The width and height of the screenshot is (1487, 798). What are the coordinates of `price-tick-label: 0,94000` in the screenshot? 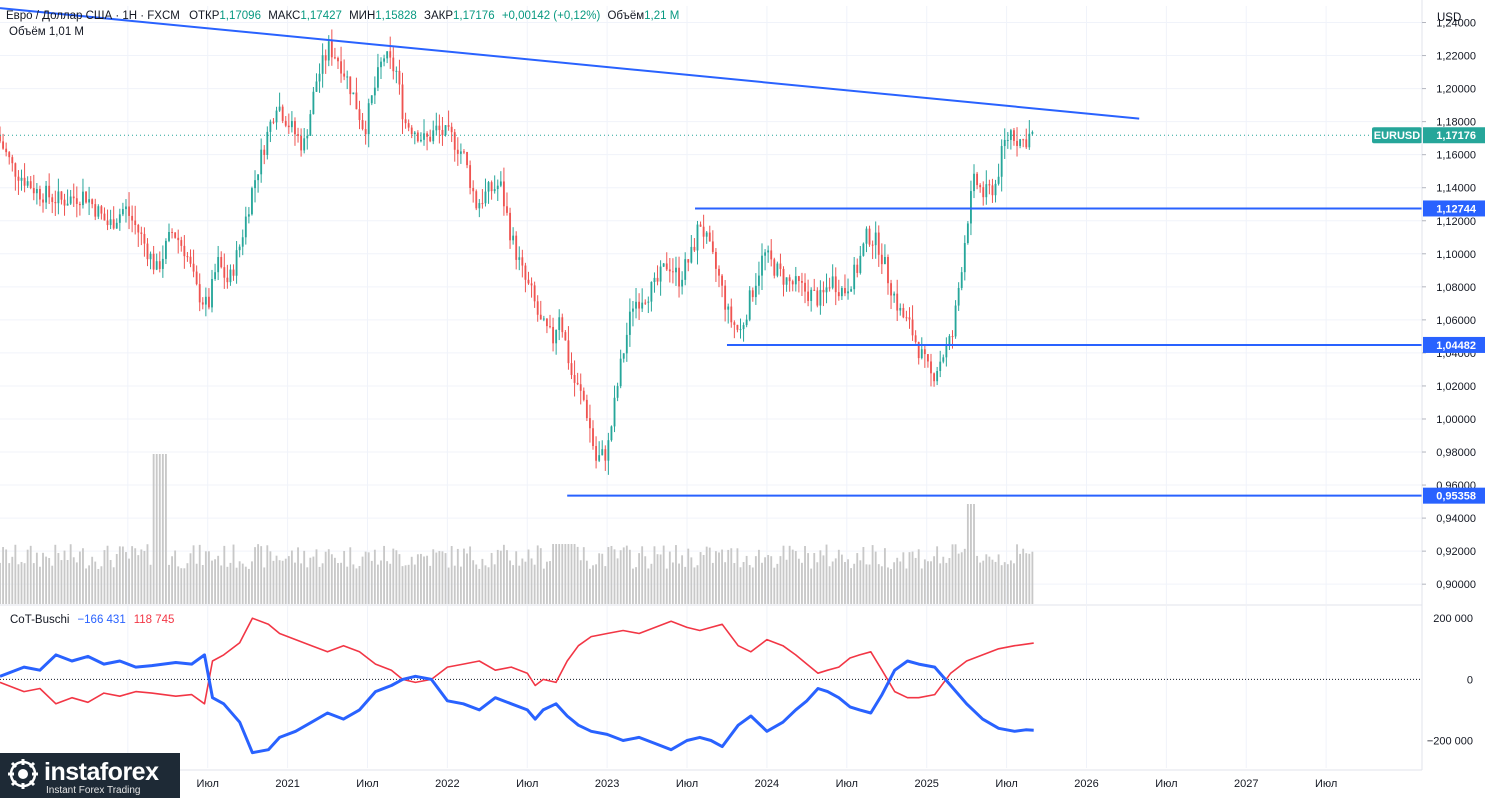 It's located at (1456, 519).